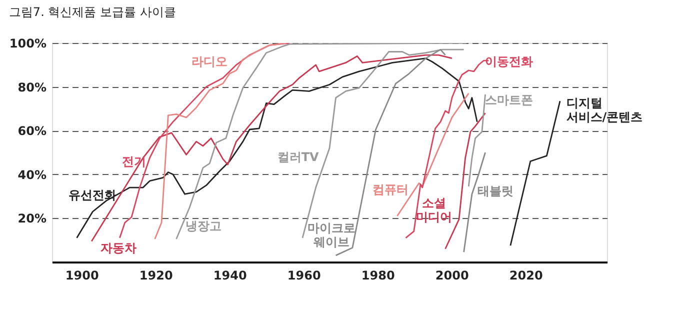 The width and height of the screenshot is (700, 320). I want to click on series-label: 디지털 서비스/콘텐츠, so click(604, 110).